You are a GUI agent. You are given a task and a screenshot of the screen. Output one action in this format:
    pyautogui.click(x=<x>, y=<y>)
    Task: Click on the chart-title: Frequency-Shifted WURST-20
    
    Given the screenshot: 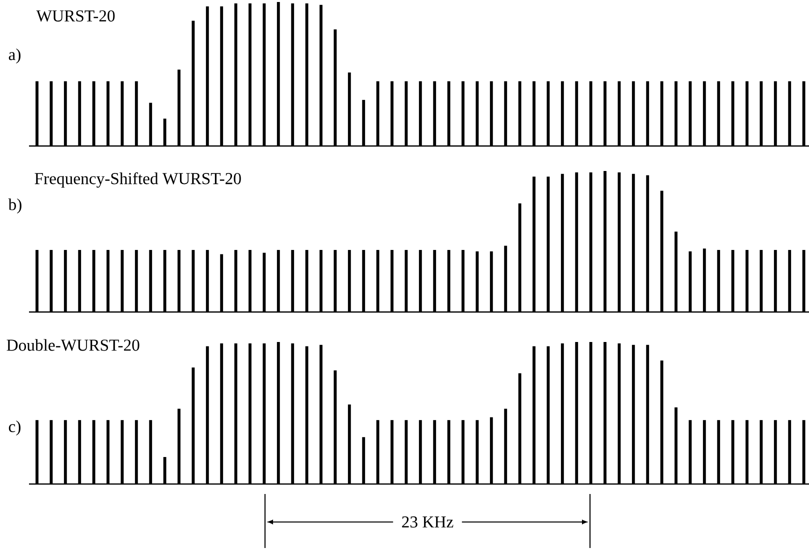 What is the action you would take?
    pyautogui.click(x=137, y=180)
    